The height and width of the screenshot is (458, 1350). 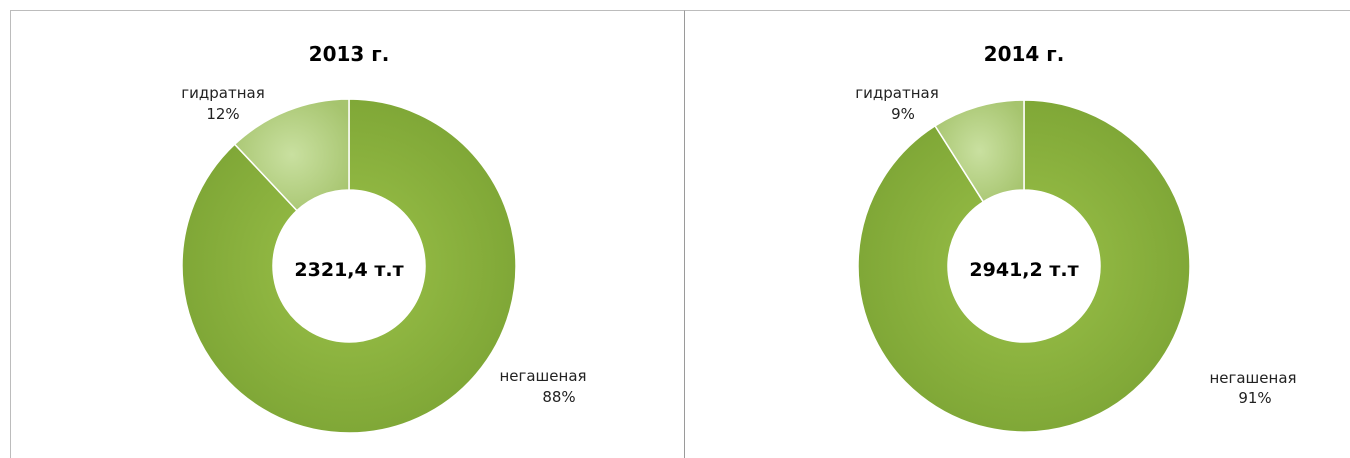 I want to click on slice-label-value-quicklime: 88%, so click(x=558, y=397).